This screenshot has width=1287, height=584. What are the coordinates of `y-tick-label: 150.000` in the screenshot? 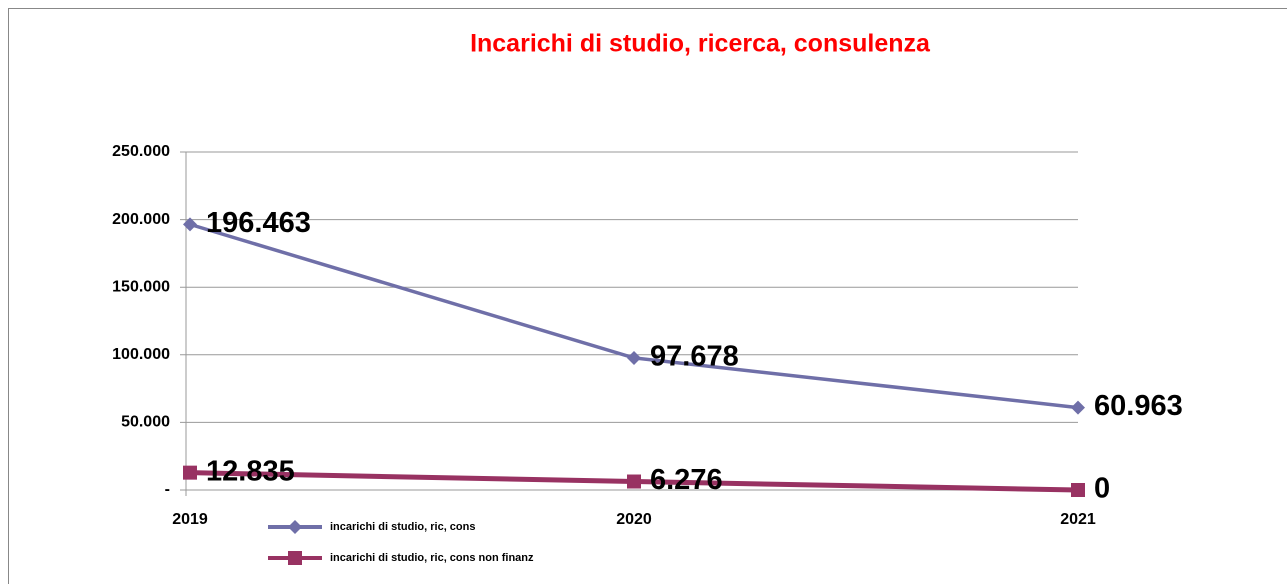 It's located at (141, 286).